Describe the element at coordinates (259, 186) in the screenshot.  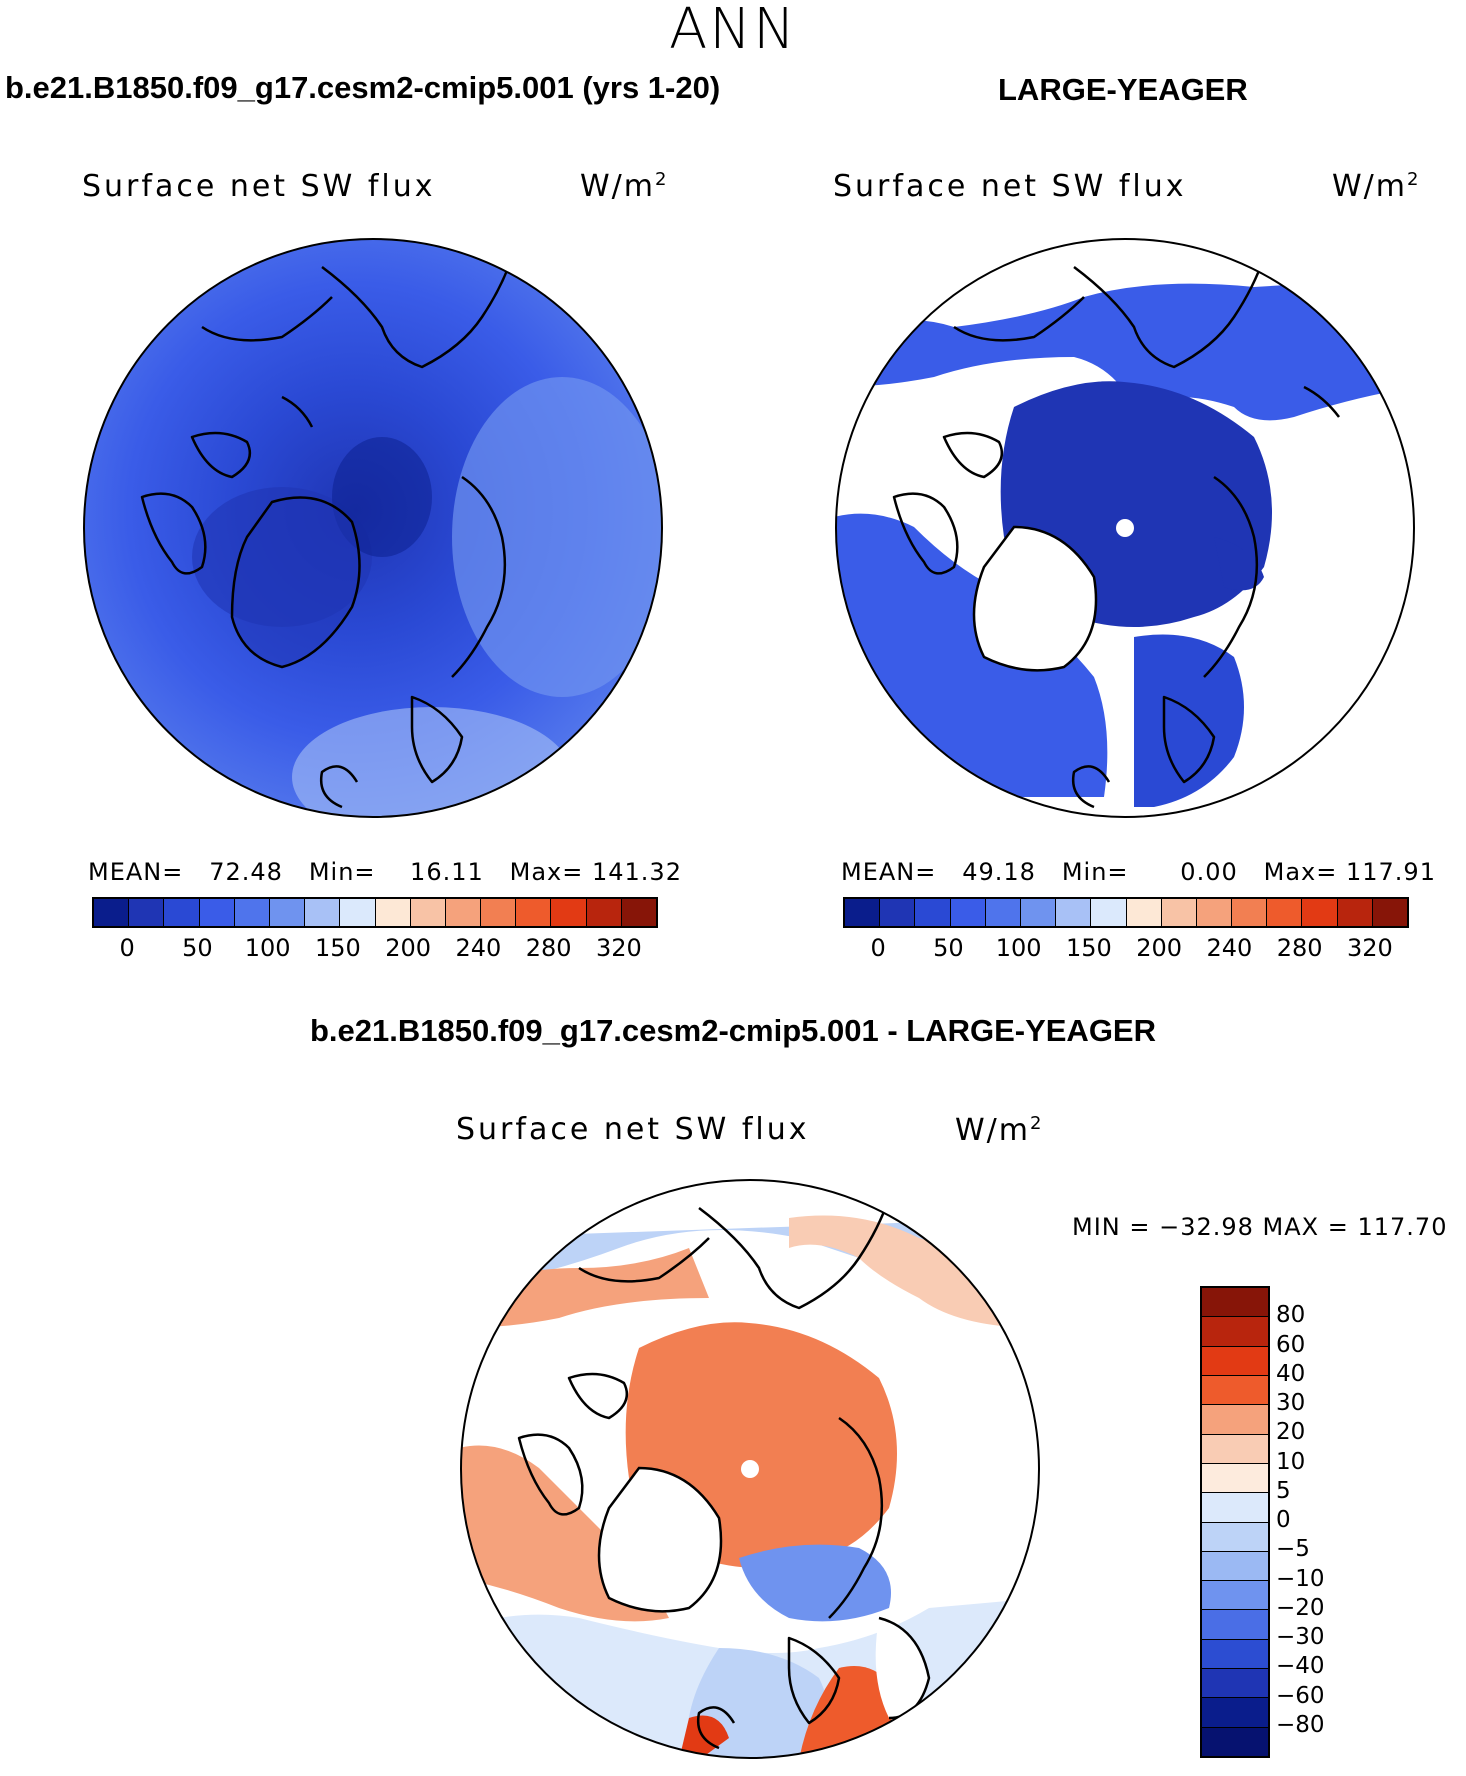
I see `panel1-variable-label: Surface net SW flux` at that location.